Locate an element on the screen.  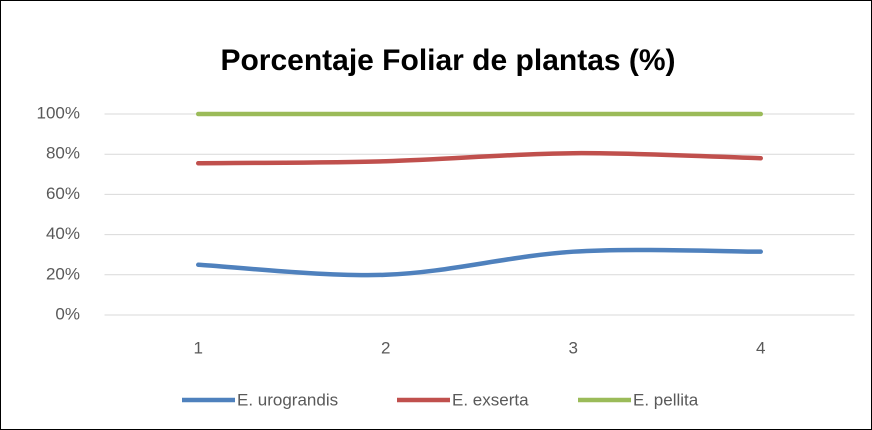
legend-label: E. exserta is located at coordinates (490, 399).